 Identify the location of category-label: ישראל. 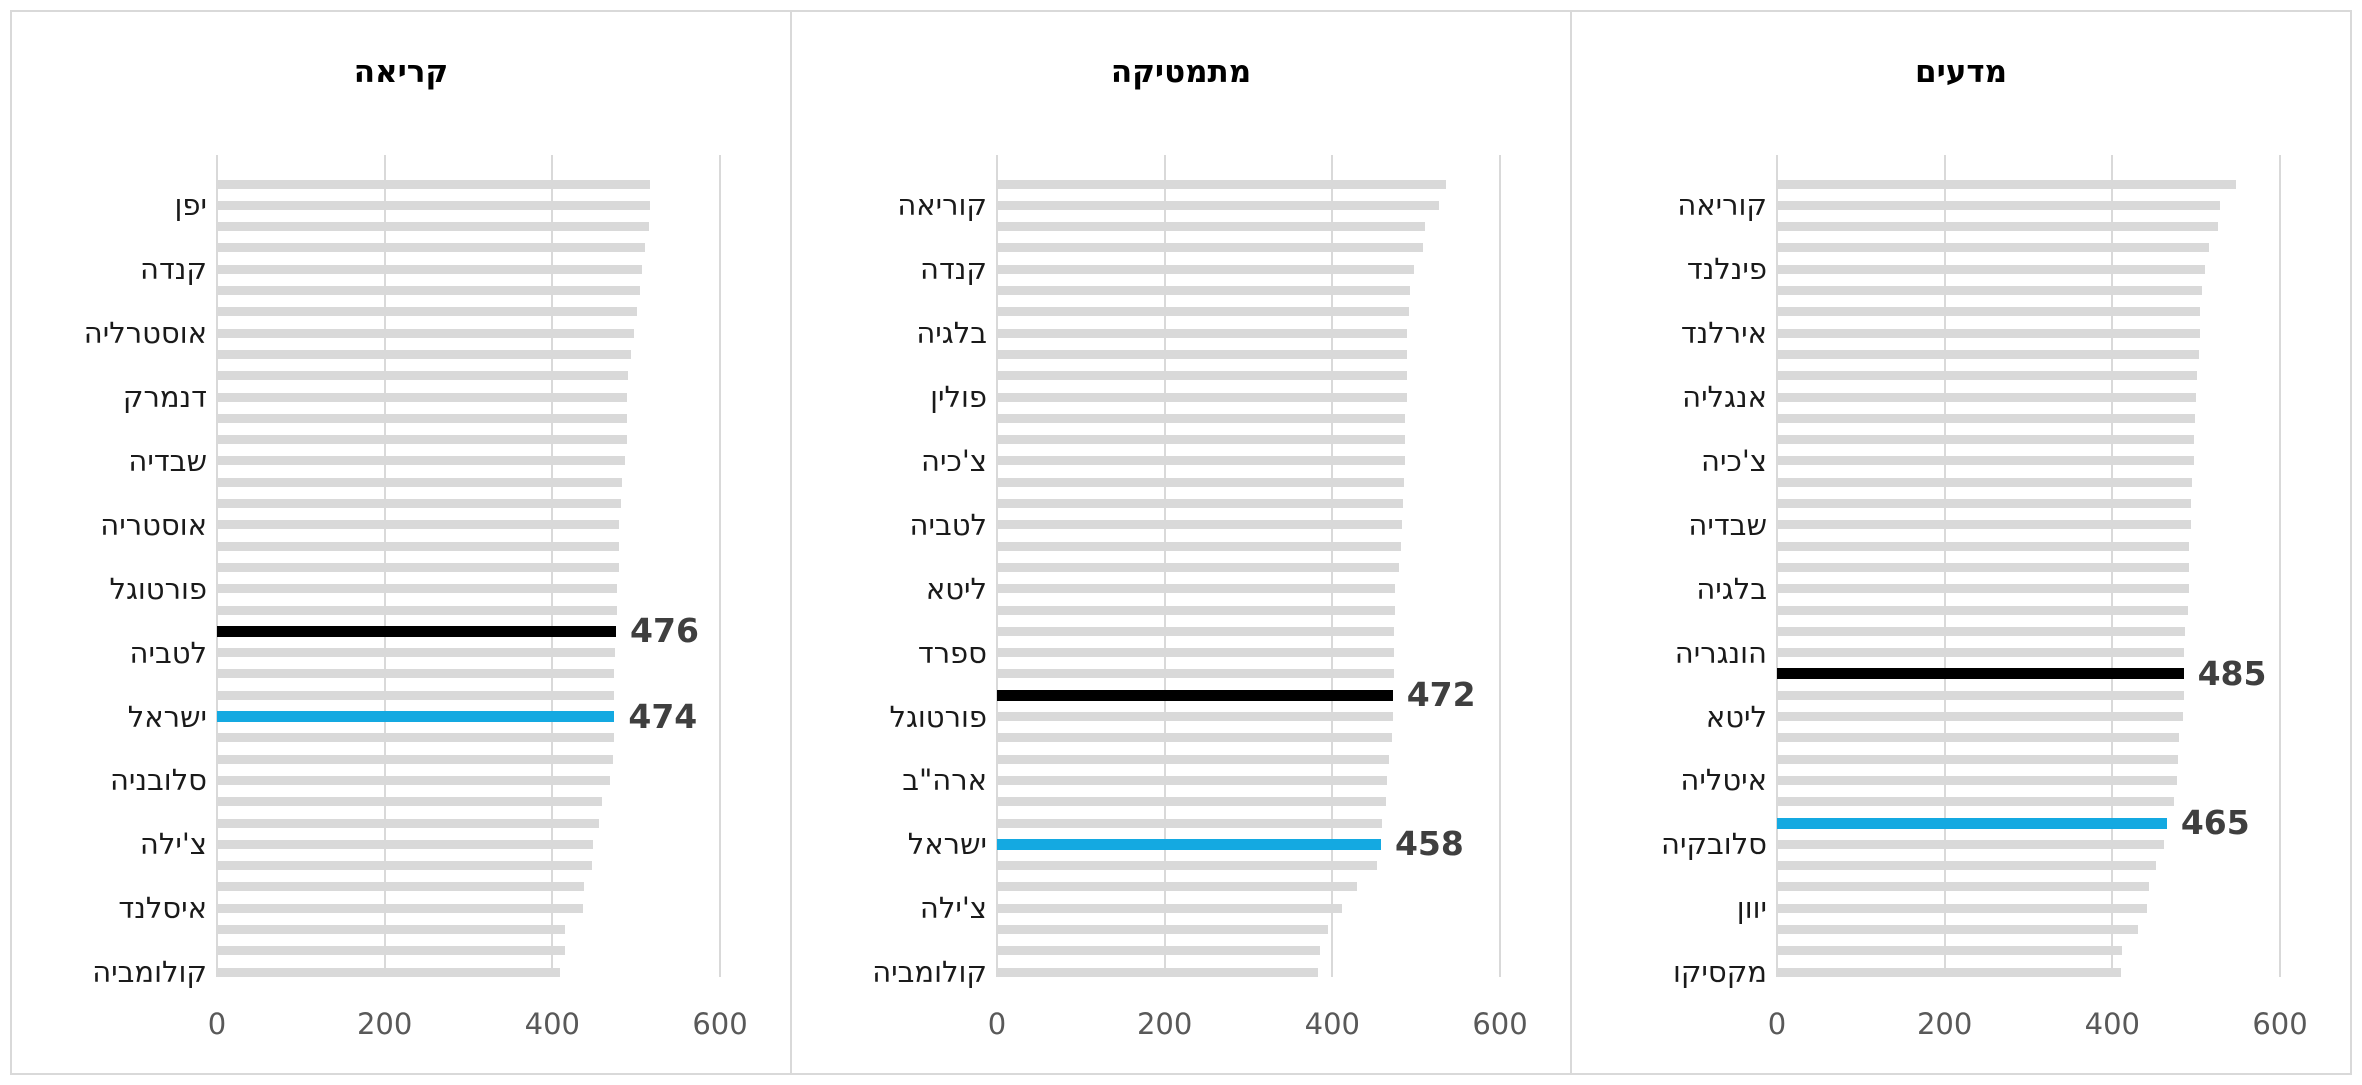
(167, 716).